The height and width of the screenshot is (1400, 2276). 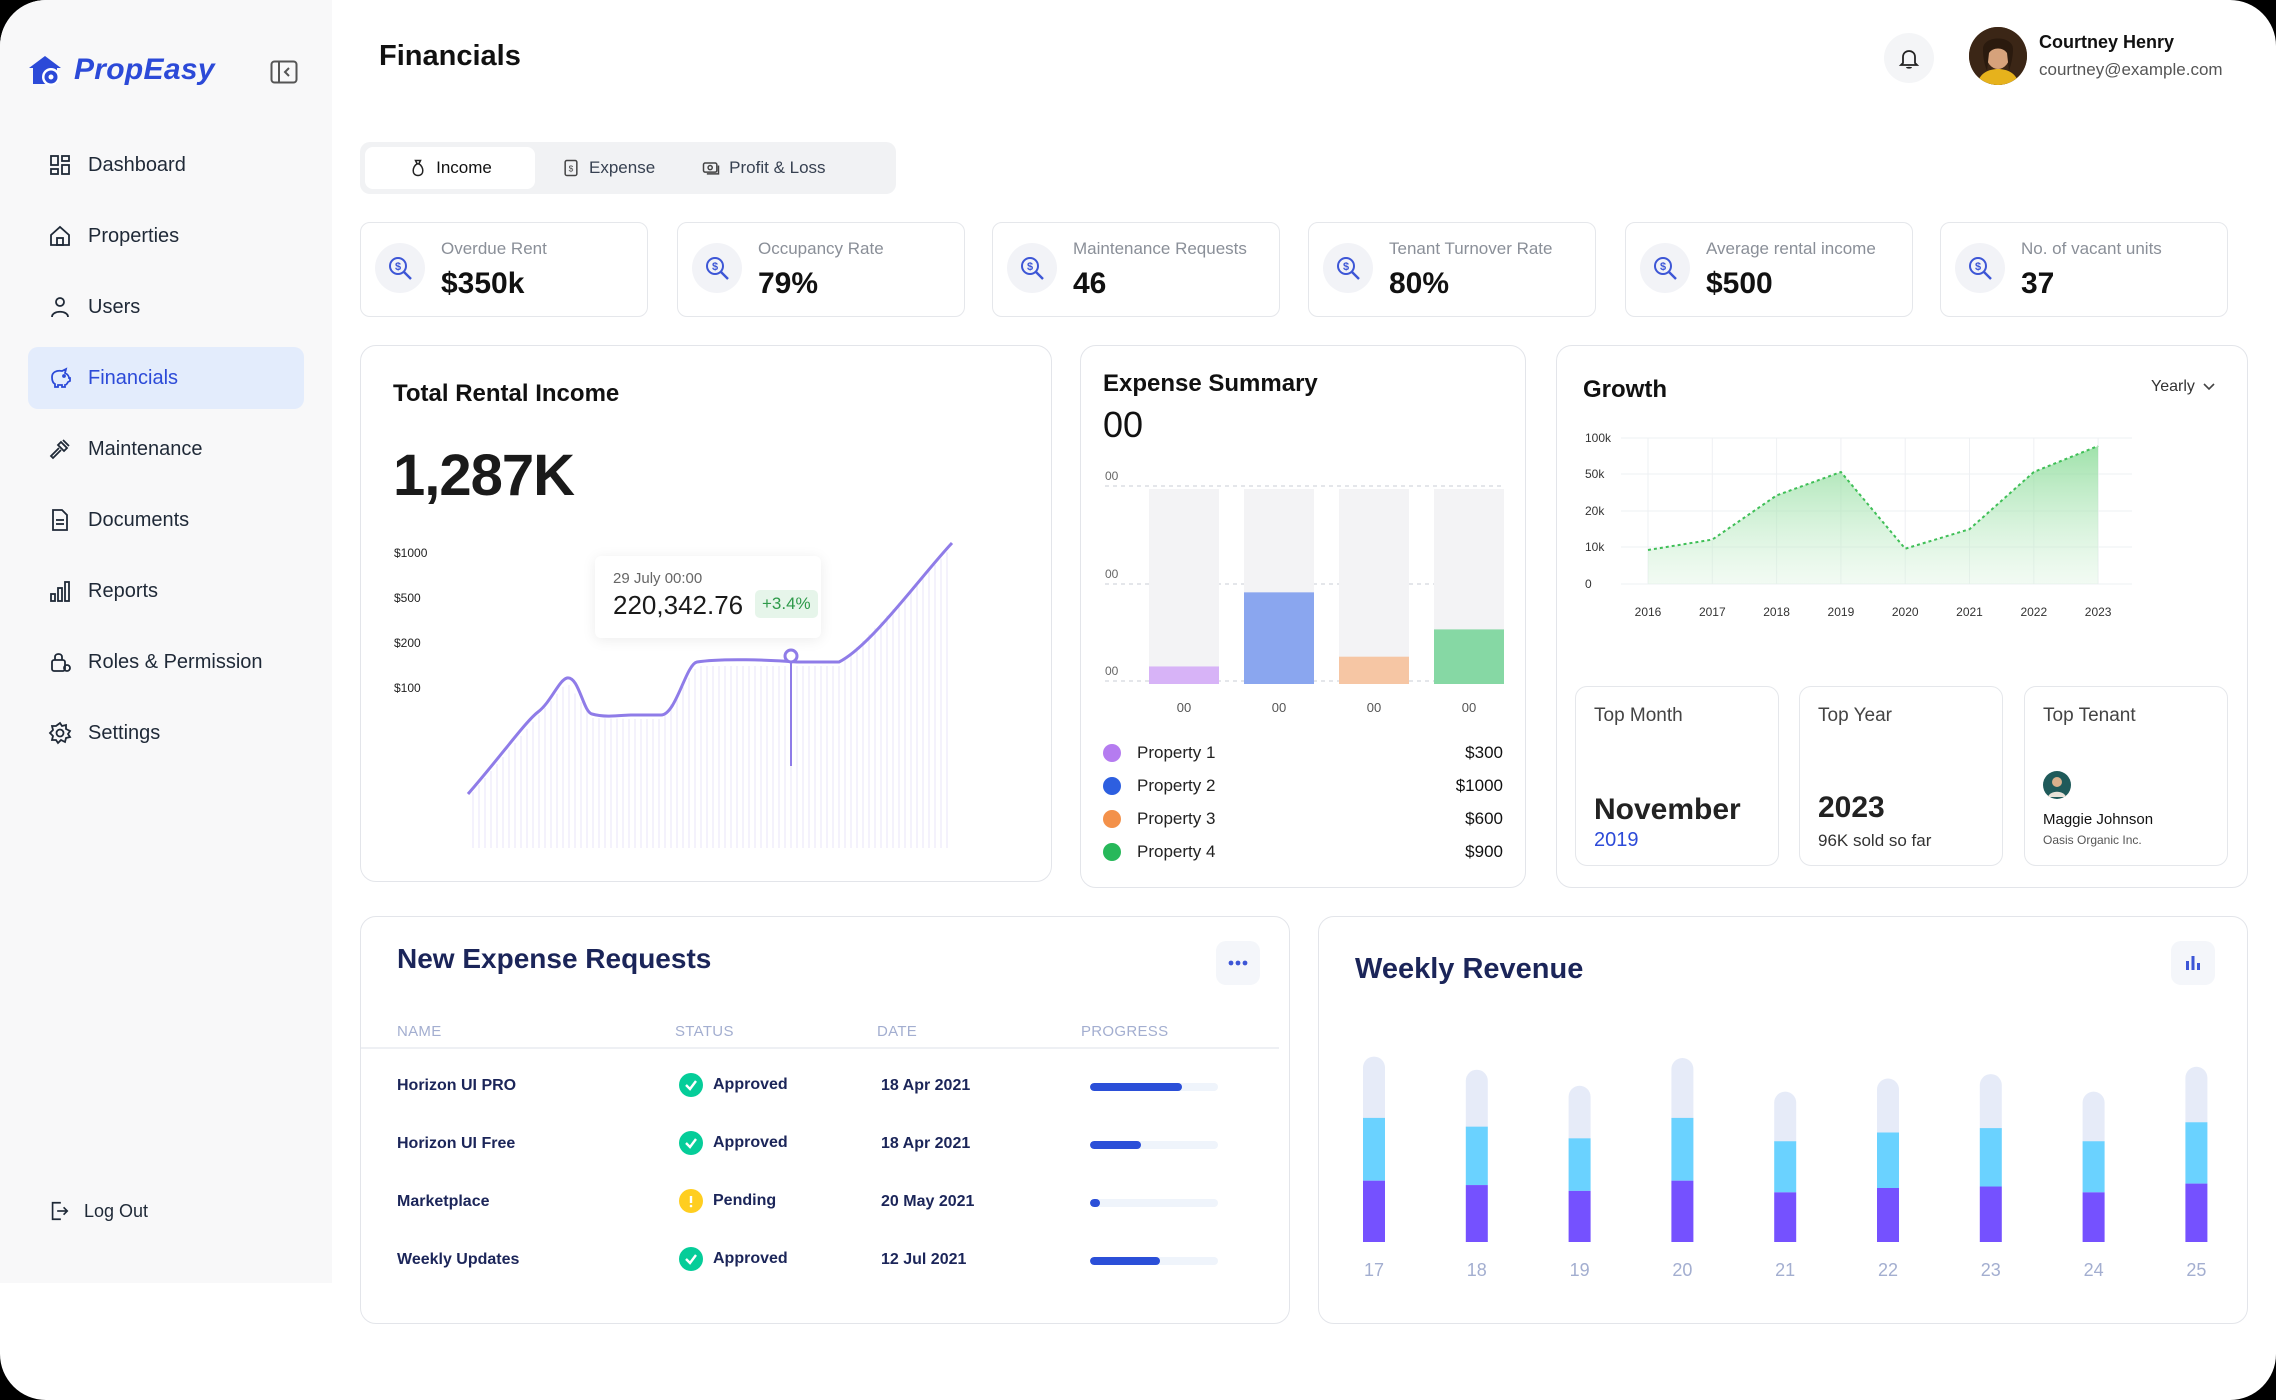 I want to click on row-name: Horizon UI PRO, so click(x=457, y=1085).